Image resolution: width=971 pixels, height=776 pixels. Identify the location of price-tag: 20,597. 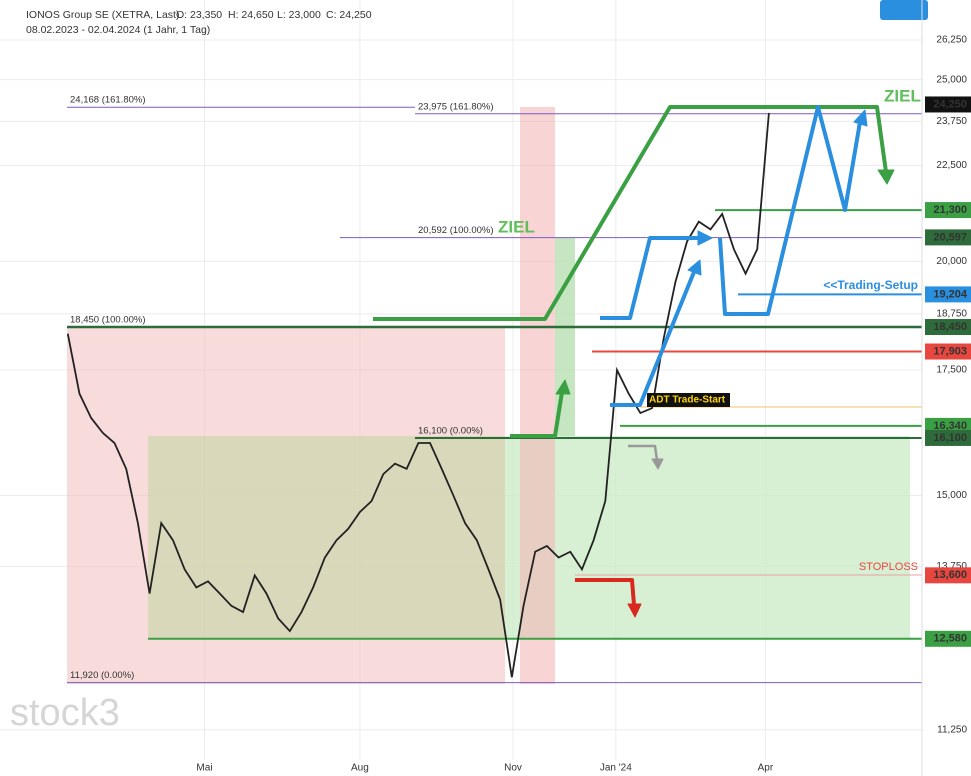
(950, 237).